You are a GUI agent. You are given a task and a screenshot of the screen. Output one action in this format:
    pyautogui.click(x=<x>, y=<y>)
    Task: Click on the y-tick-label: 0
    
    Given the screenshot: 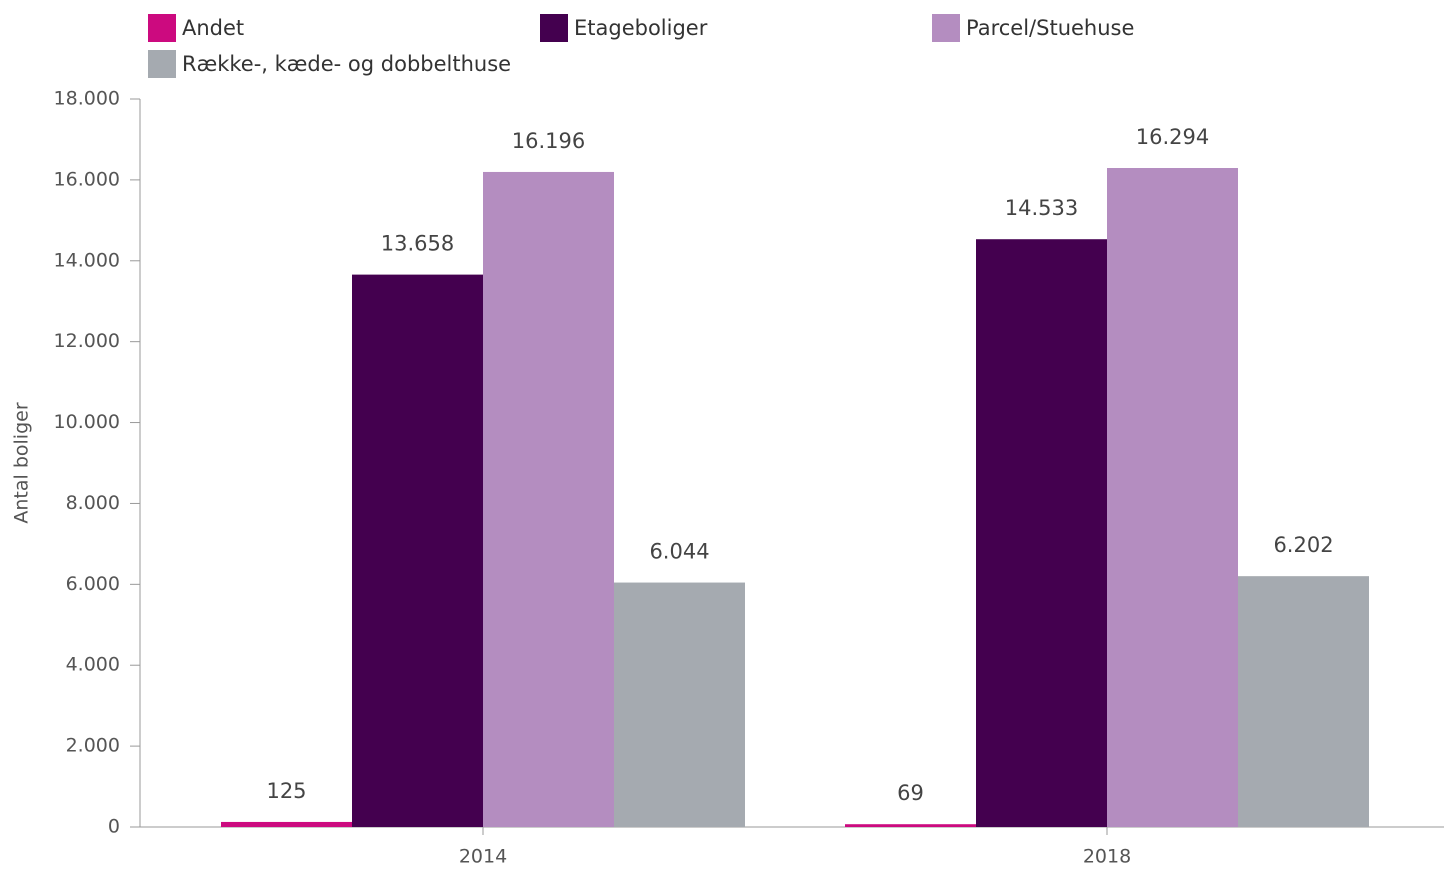 What is the action you would take?
    pyautogui.click(x=114, y=827)
    